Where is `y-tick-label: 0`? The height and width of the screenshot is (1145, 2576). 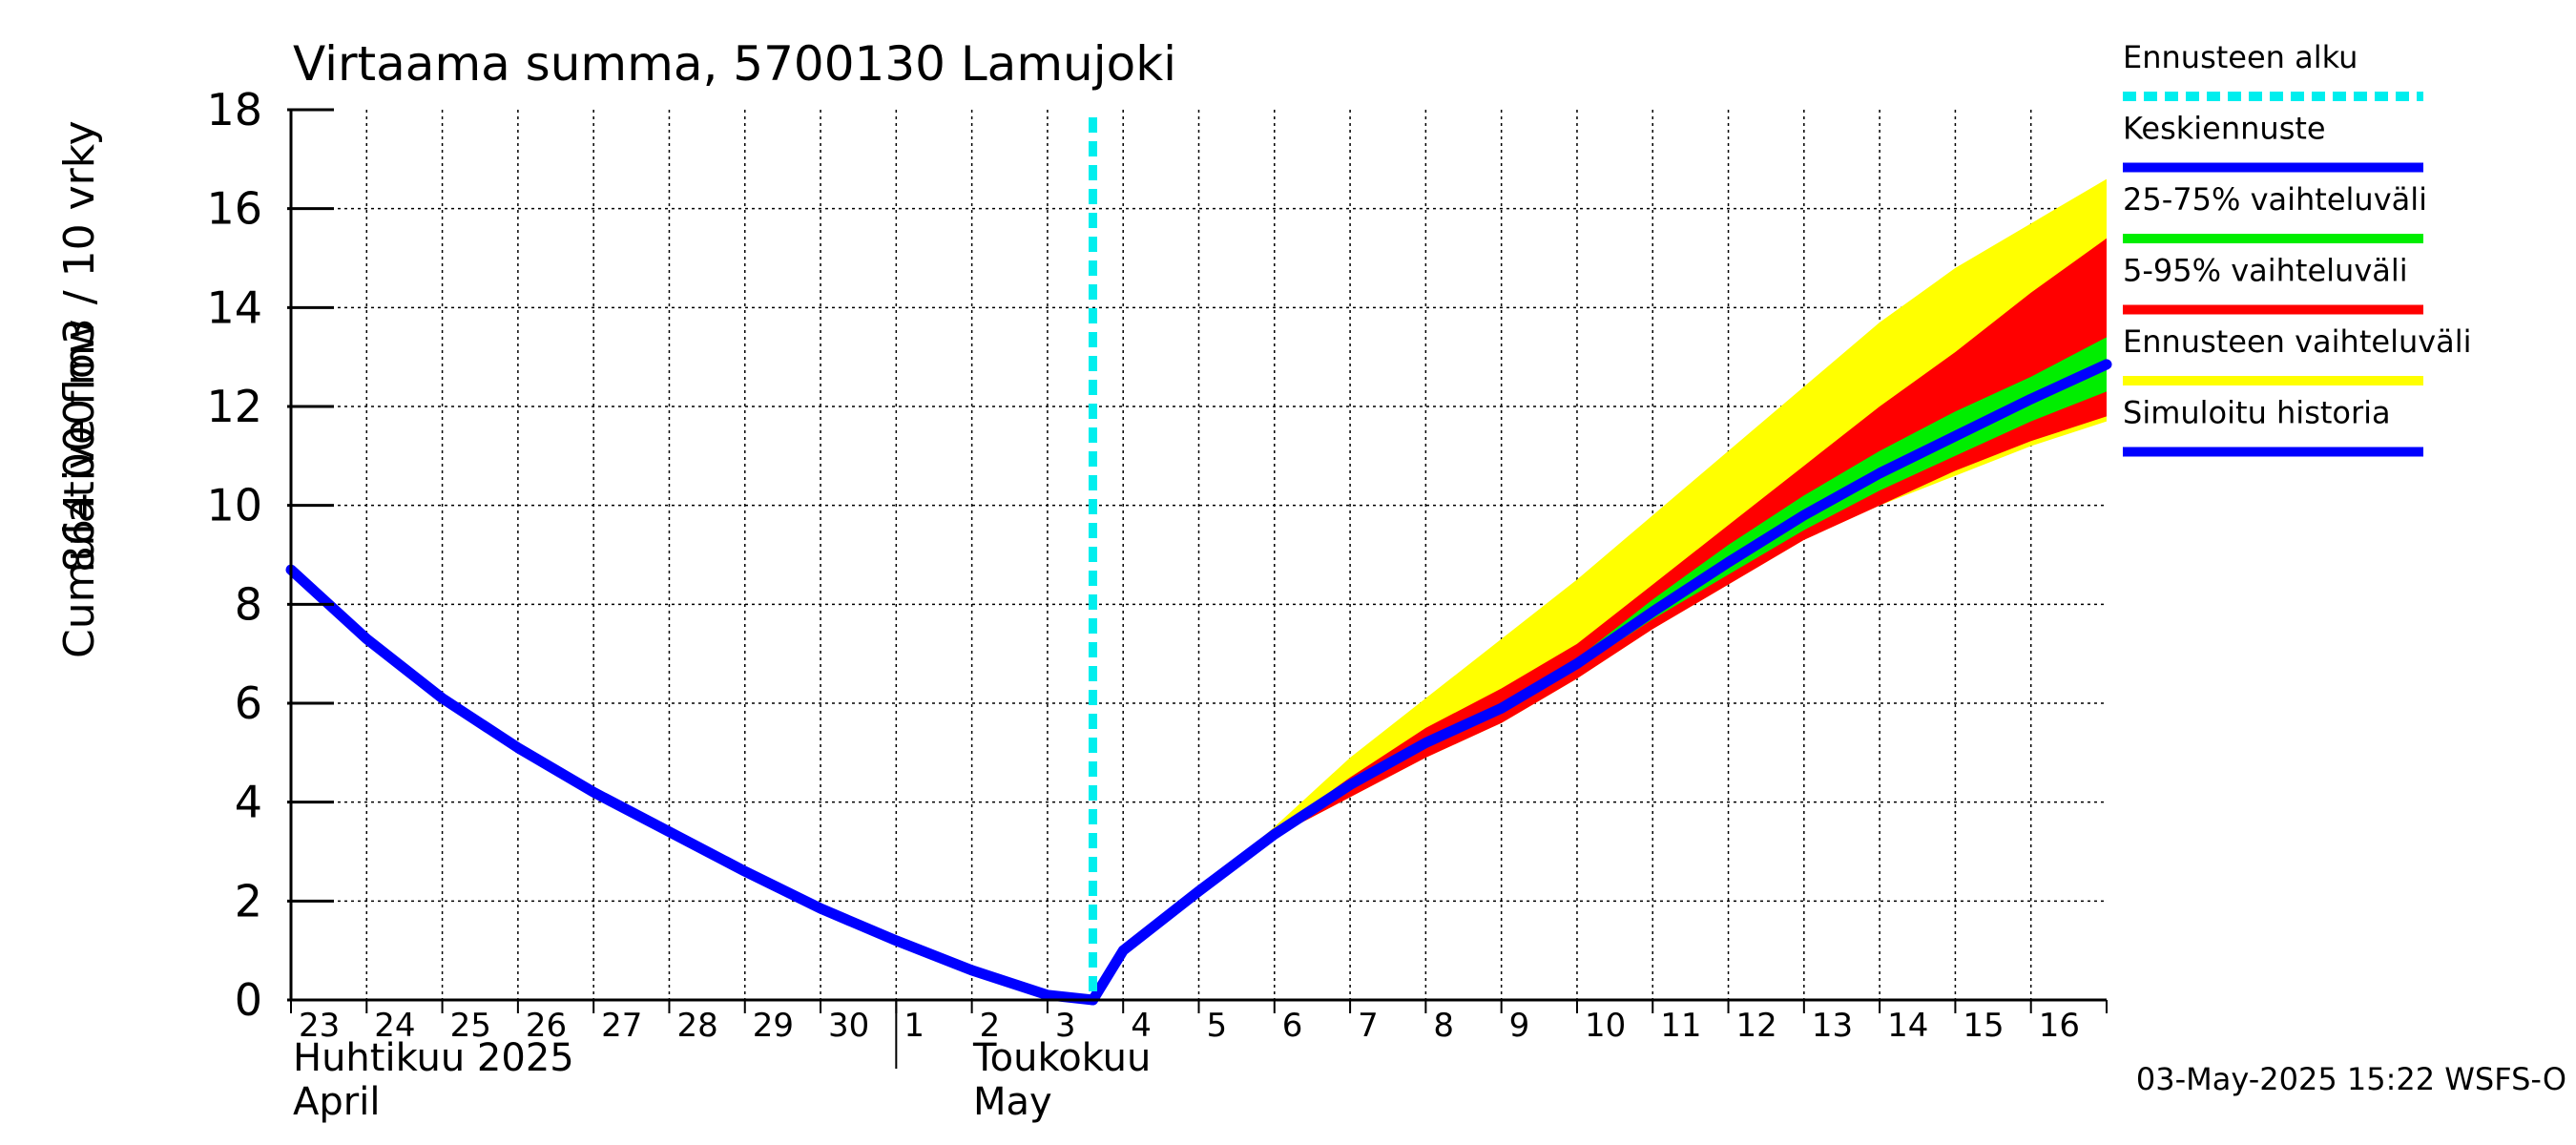 y-tick-label: 0 is located at coordinates (248, 1000).